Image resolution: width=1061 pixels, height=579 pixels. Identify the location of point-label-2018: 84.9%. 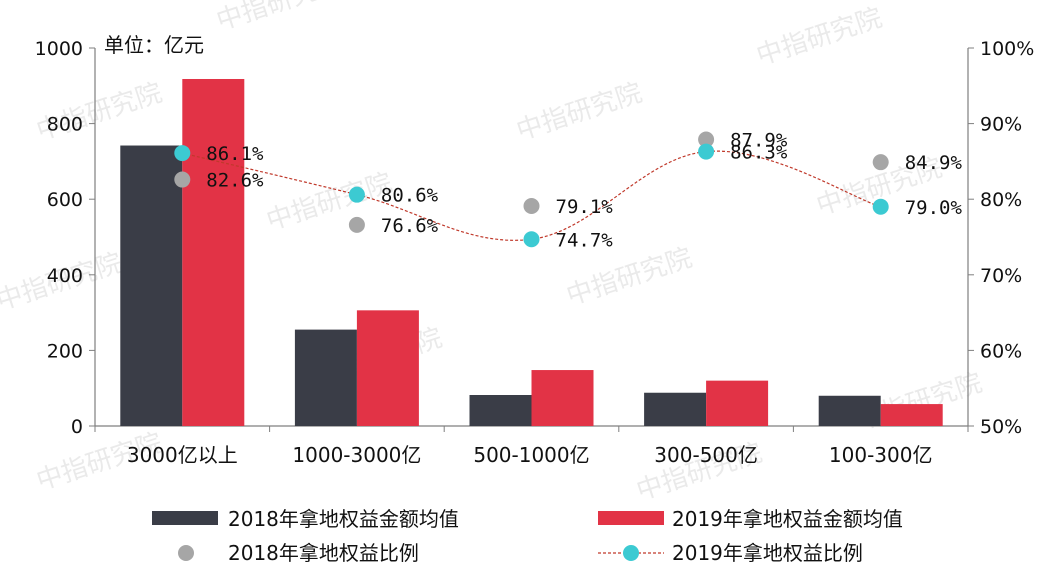
(934, 163).